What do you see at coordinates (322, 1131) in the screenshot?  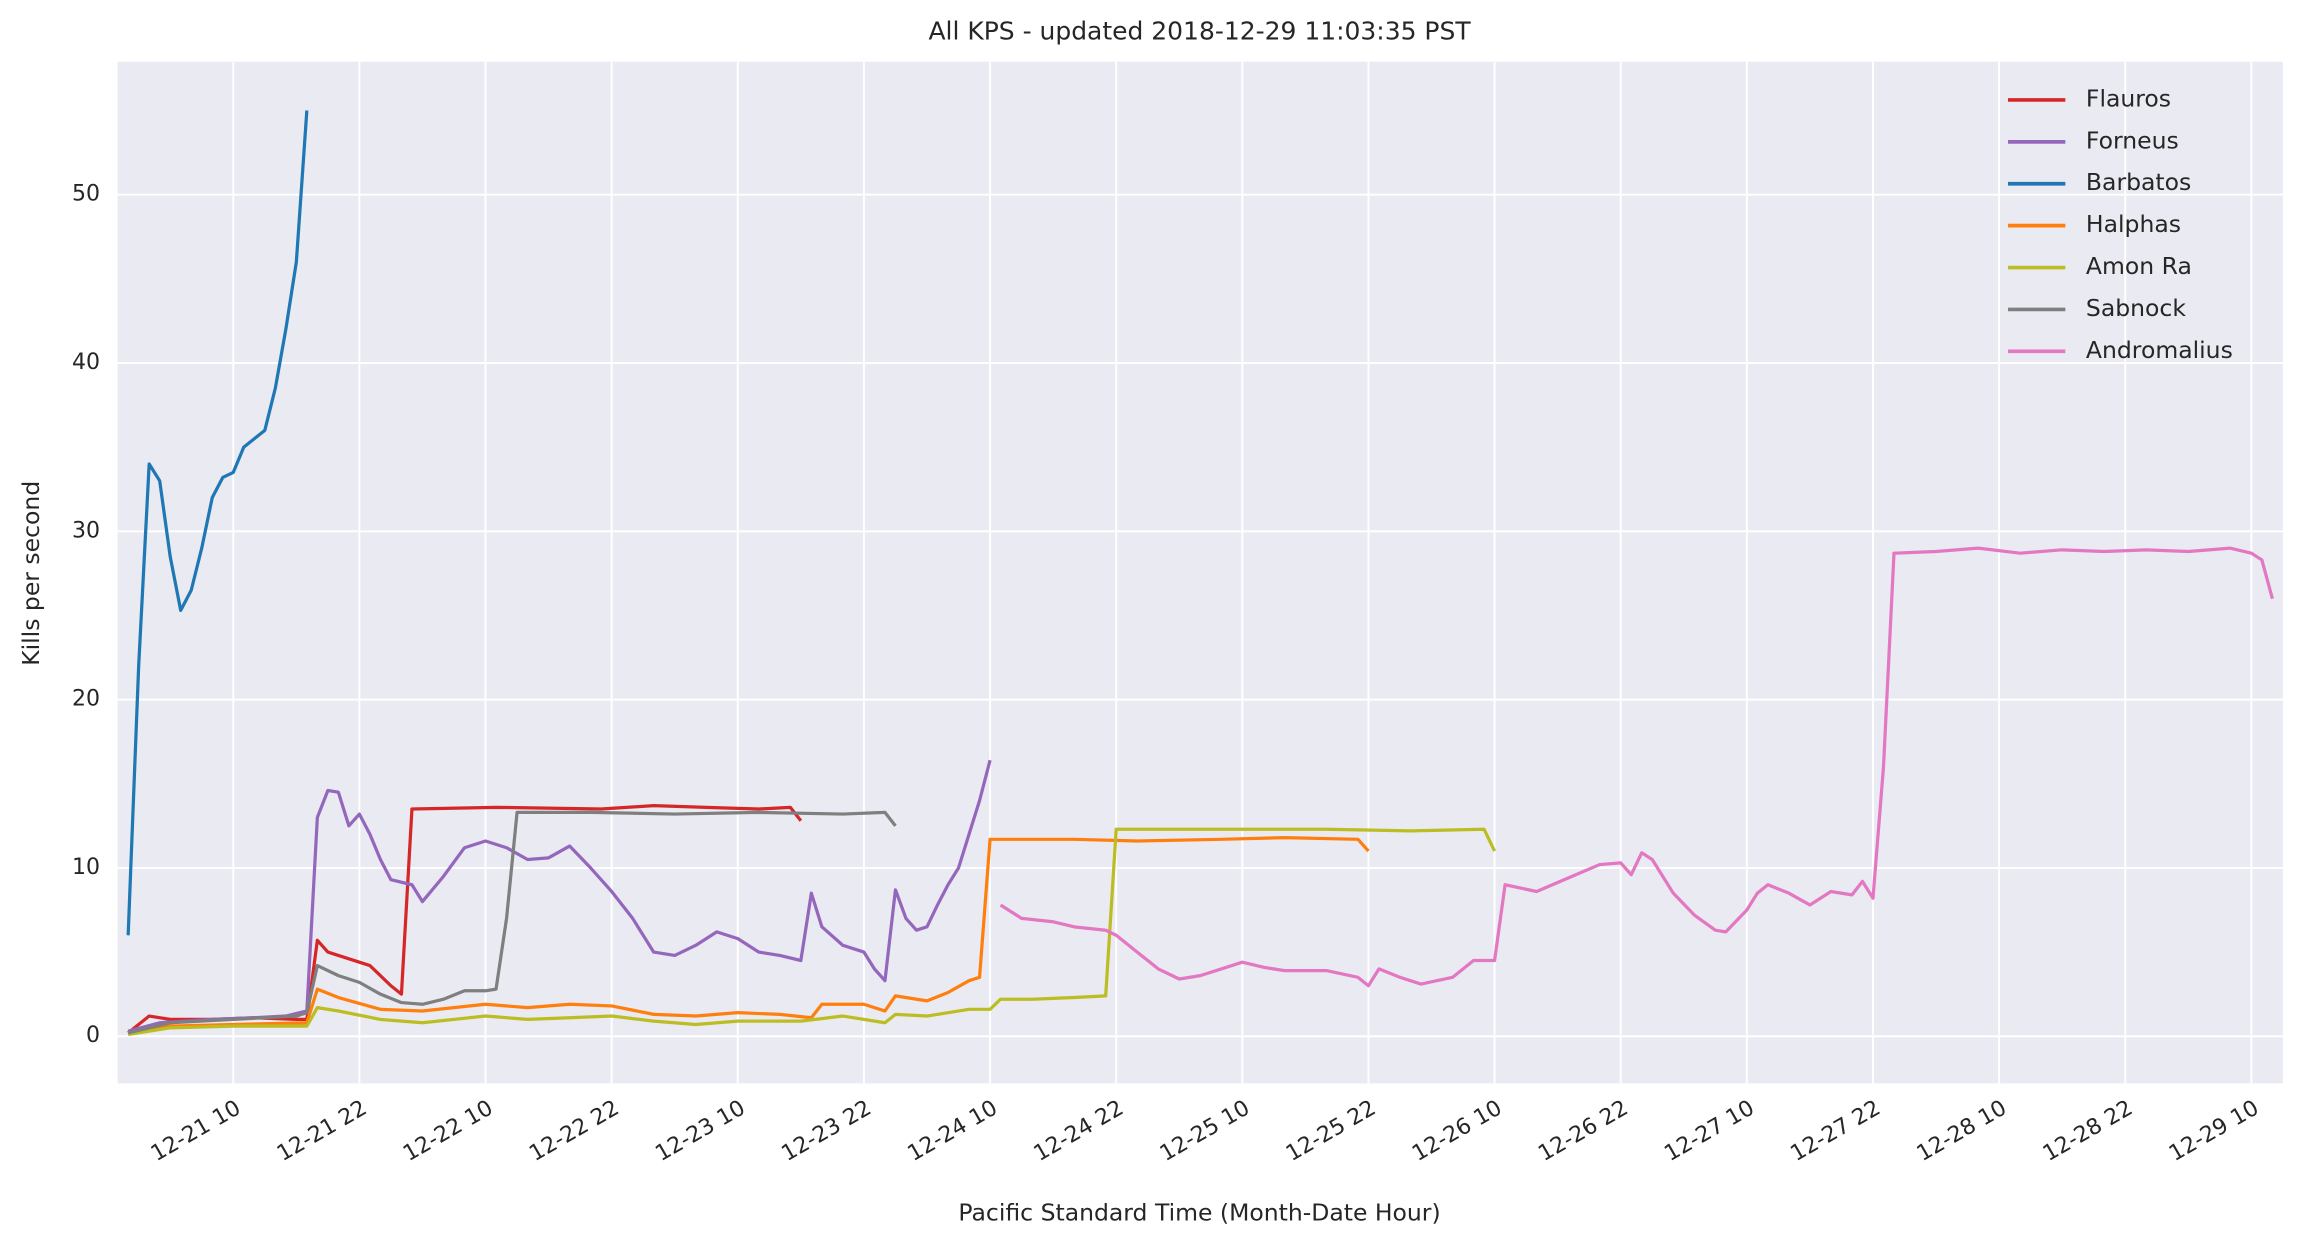 I see `x-tick-label: 12-21 22` at bounding box center [322, 1131].